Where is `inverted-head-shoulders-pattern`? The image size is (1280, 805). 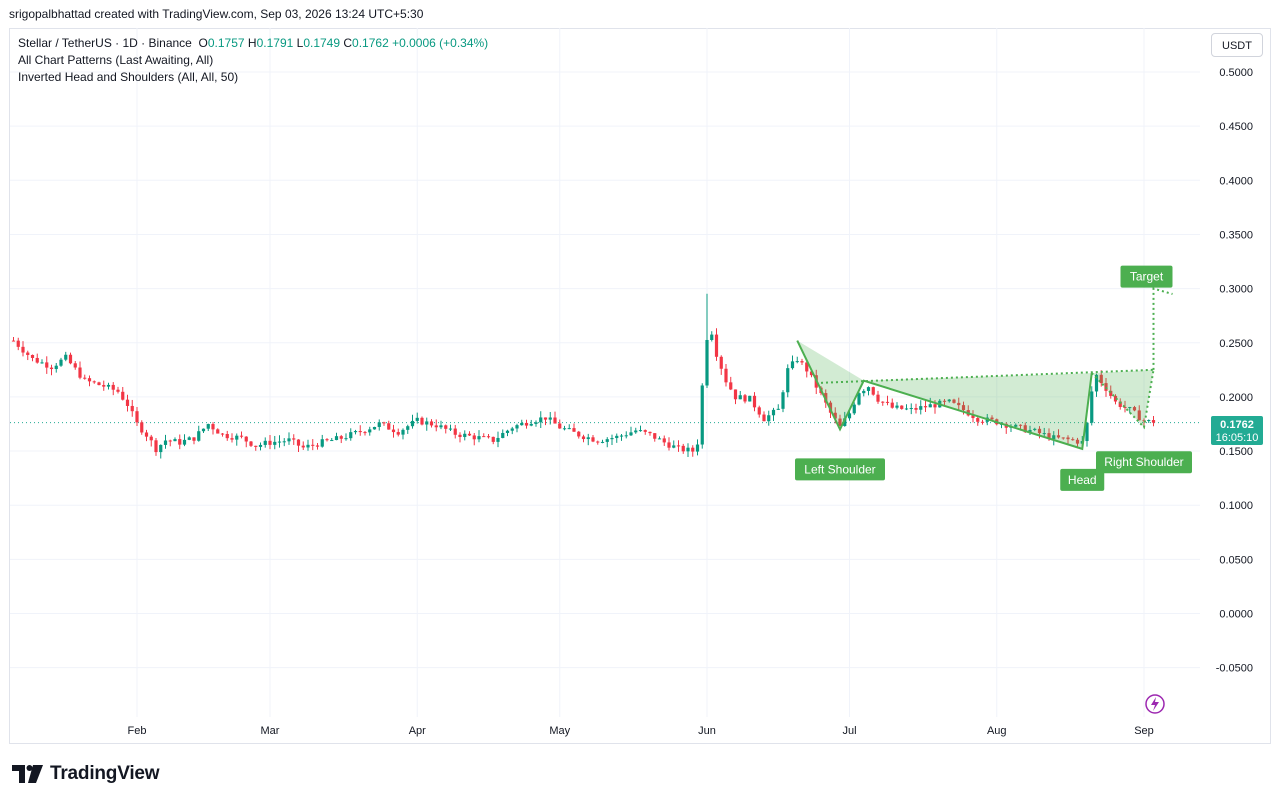 inverted-head-shoulders-pattern is located at coordinates (984, 369).